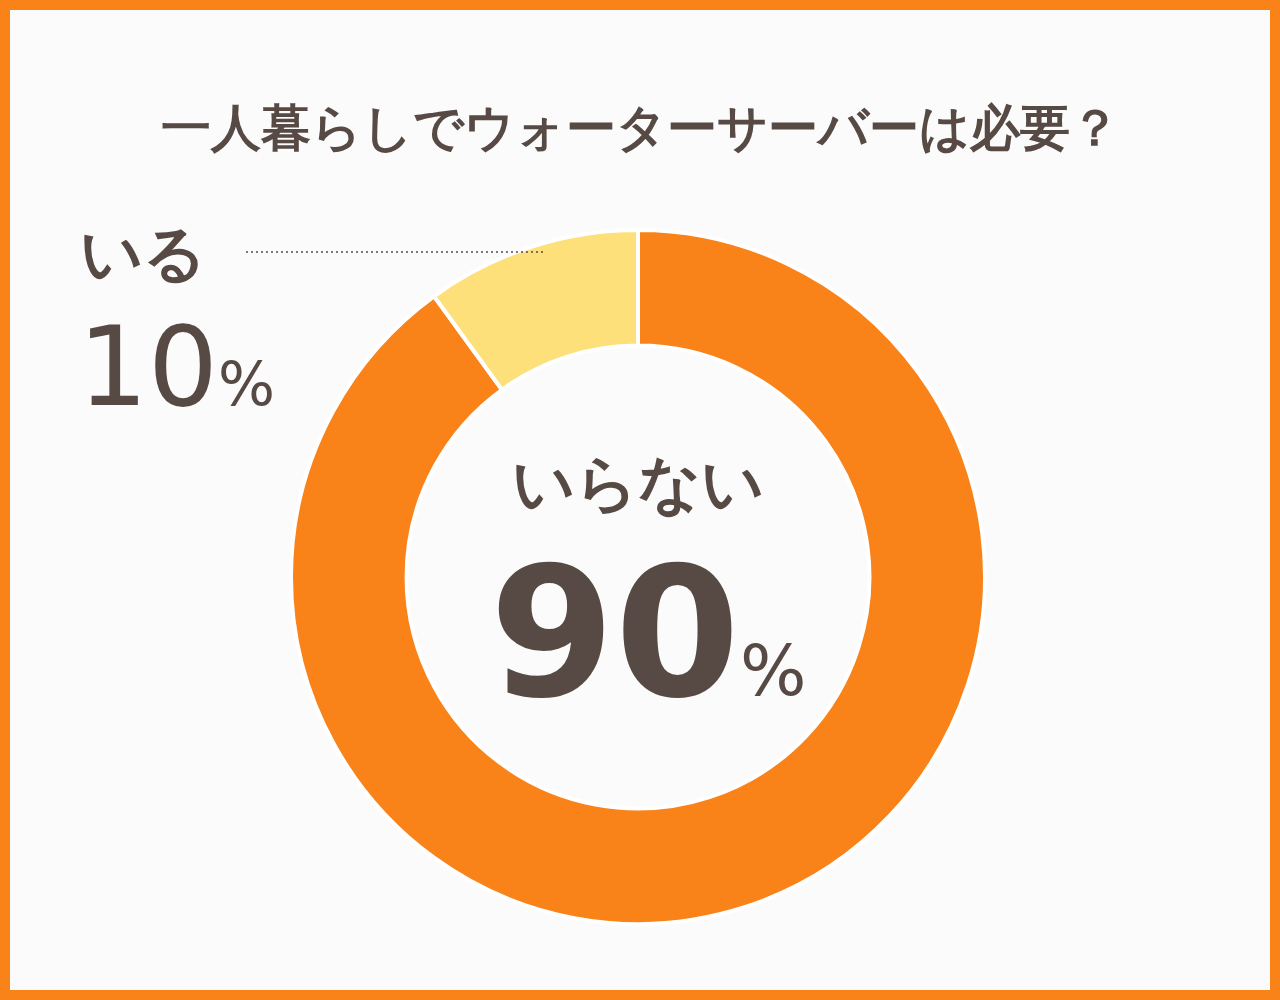 Image resolution: width=1280 pixels, height=1000 pixels. What do you see at coordinates (648, 632) in the screenshot?
I see `data-label: 90%` at bounding box center [648, 632].